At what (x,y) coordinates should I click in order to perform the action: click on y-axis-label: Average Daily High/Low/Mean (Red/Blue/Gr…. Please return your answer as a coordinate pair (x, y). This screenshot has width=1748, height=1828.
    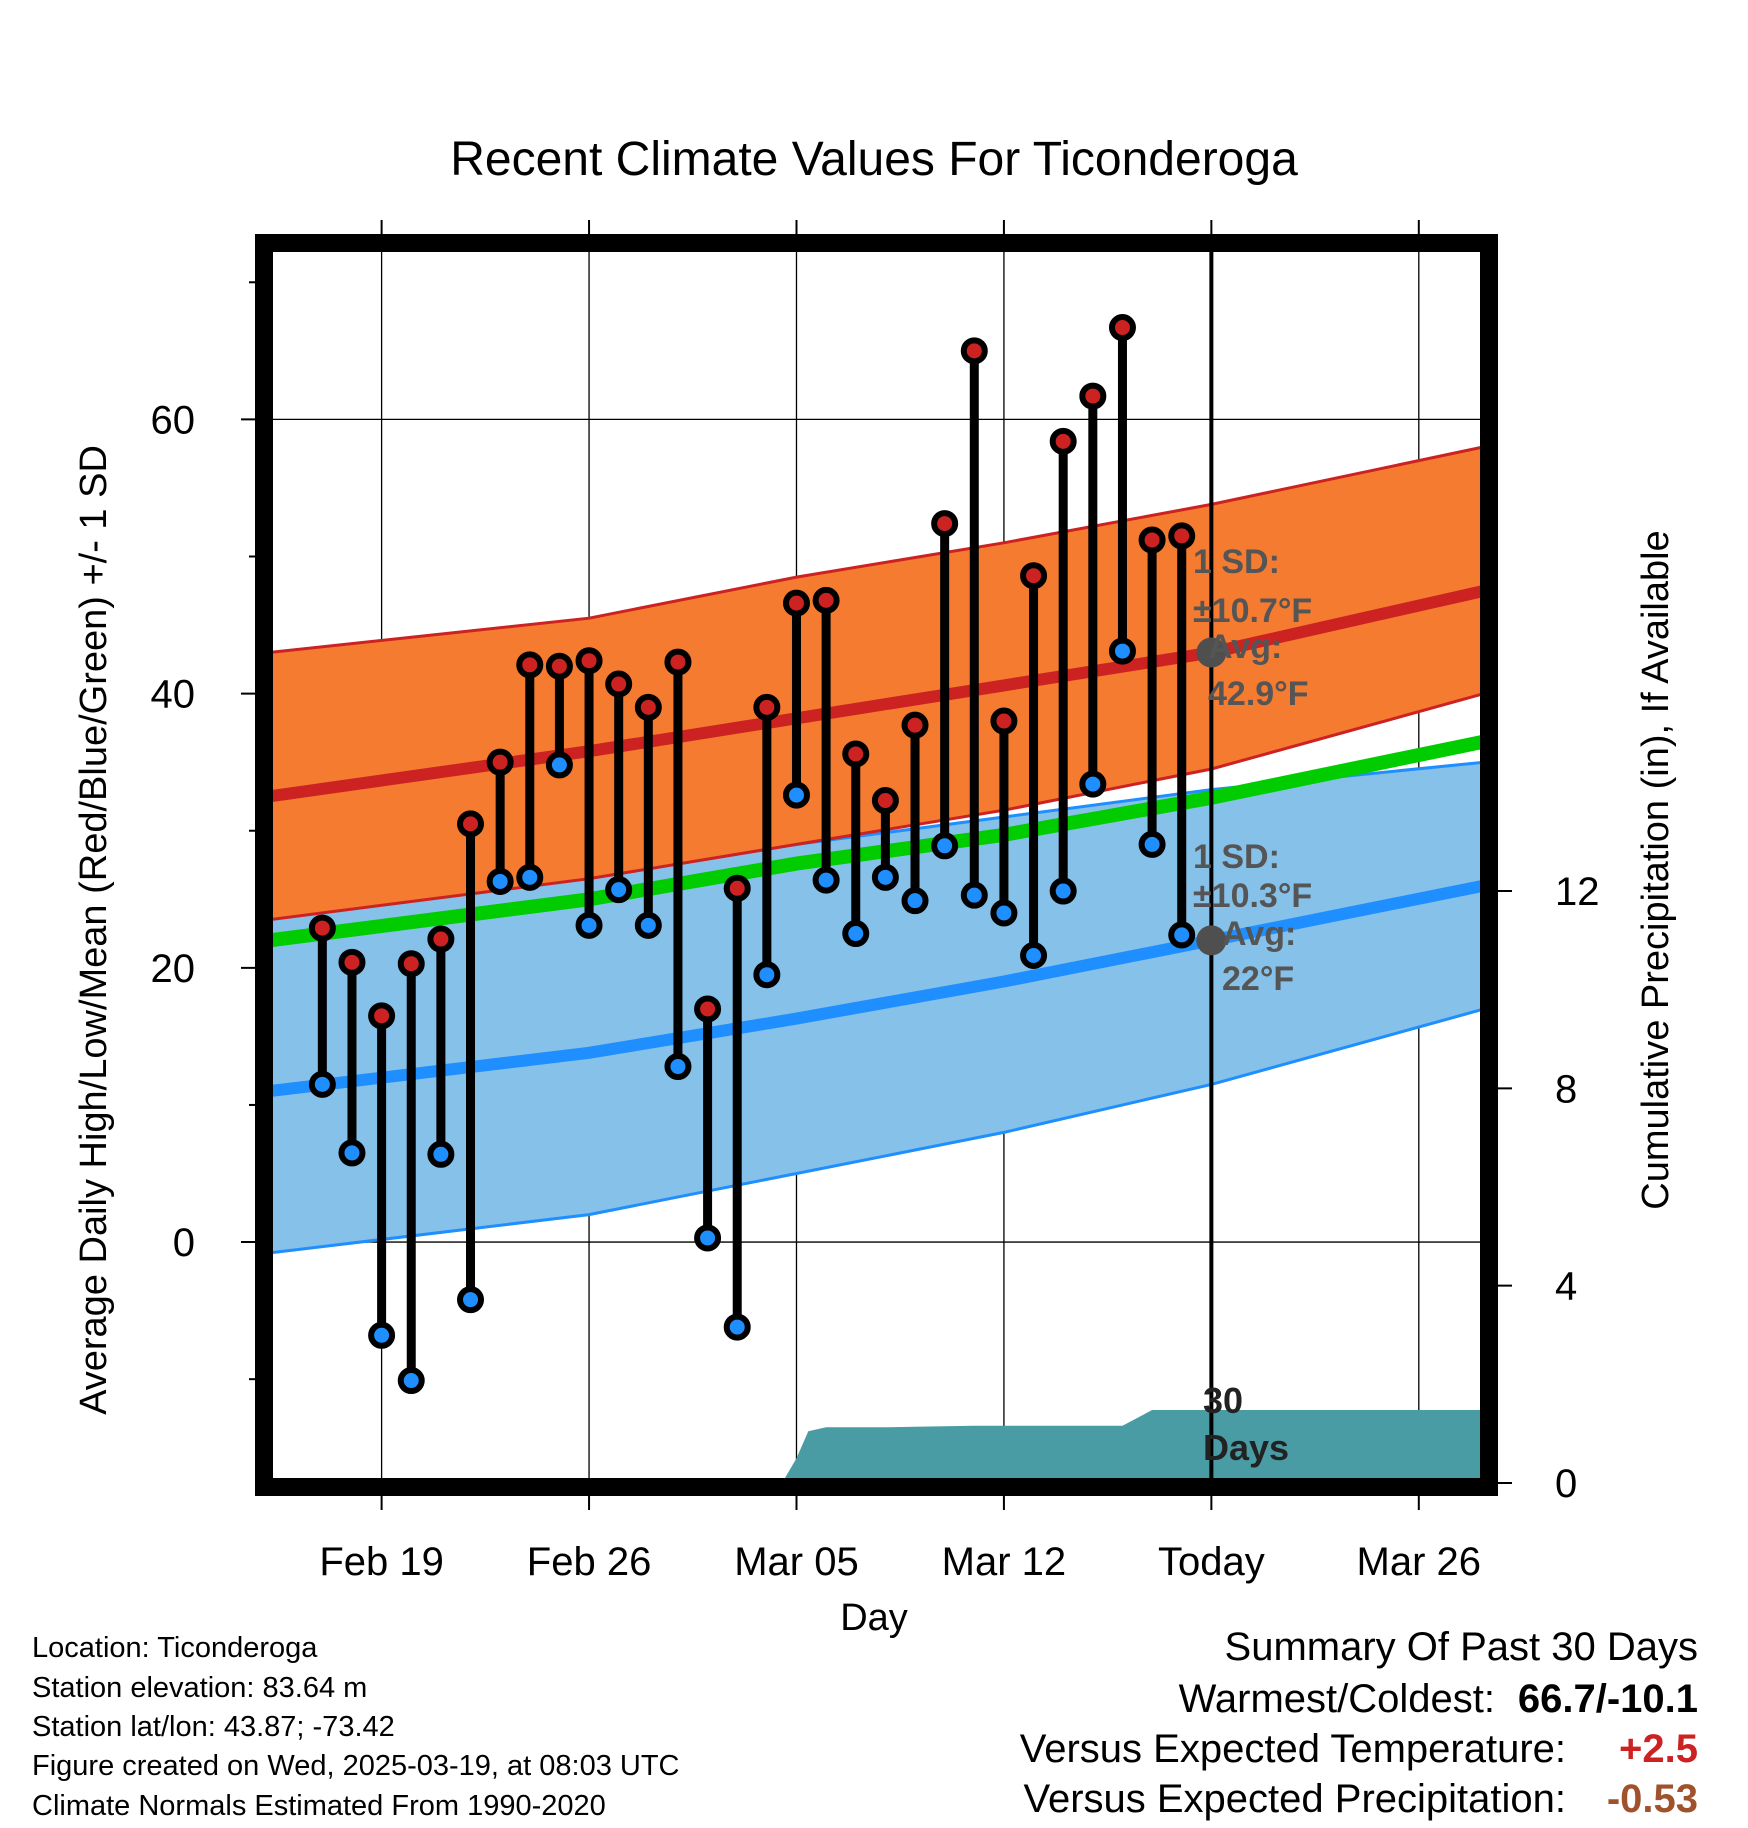
    Looking at the image, I should click on (94, 930).